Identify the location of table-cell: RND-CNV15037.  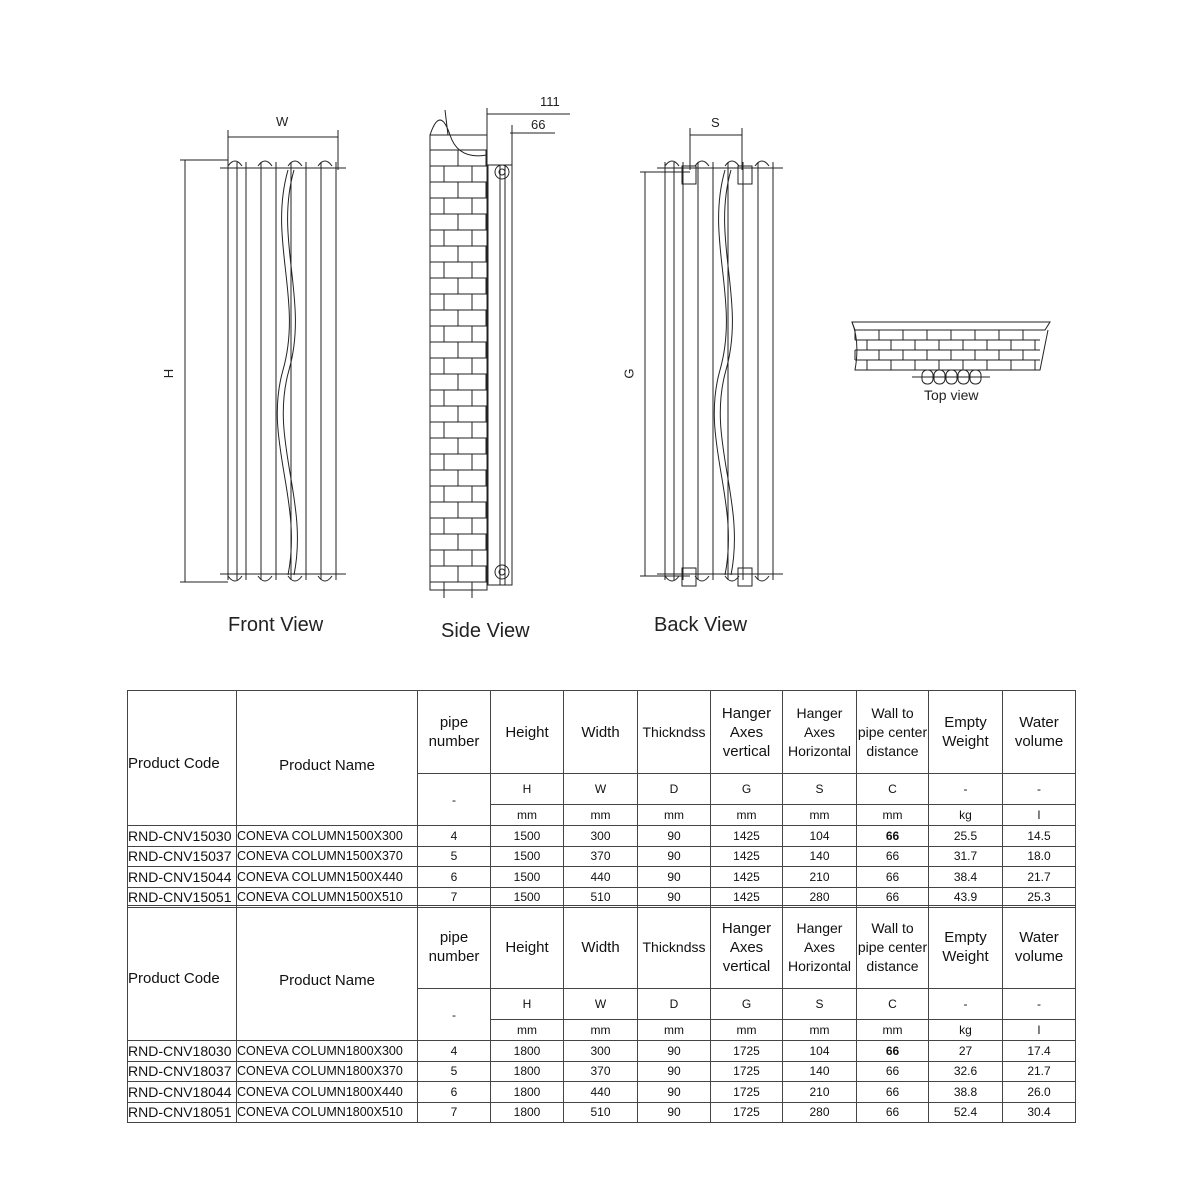
(182, 856).